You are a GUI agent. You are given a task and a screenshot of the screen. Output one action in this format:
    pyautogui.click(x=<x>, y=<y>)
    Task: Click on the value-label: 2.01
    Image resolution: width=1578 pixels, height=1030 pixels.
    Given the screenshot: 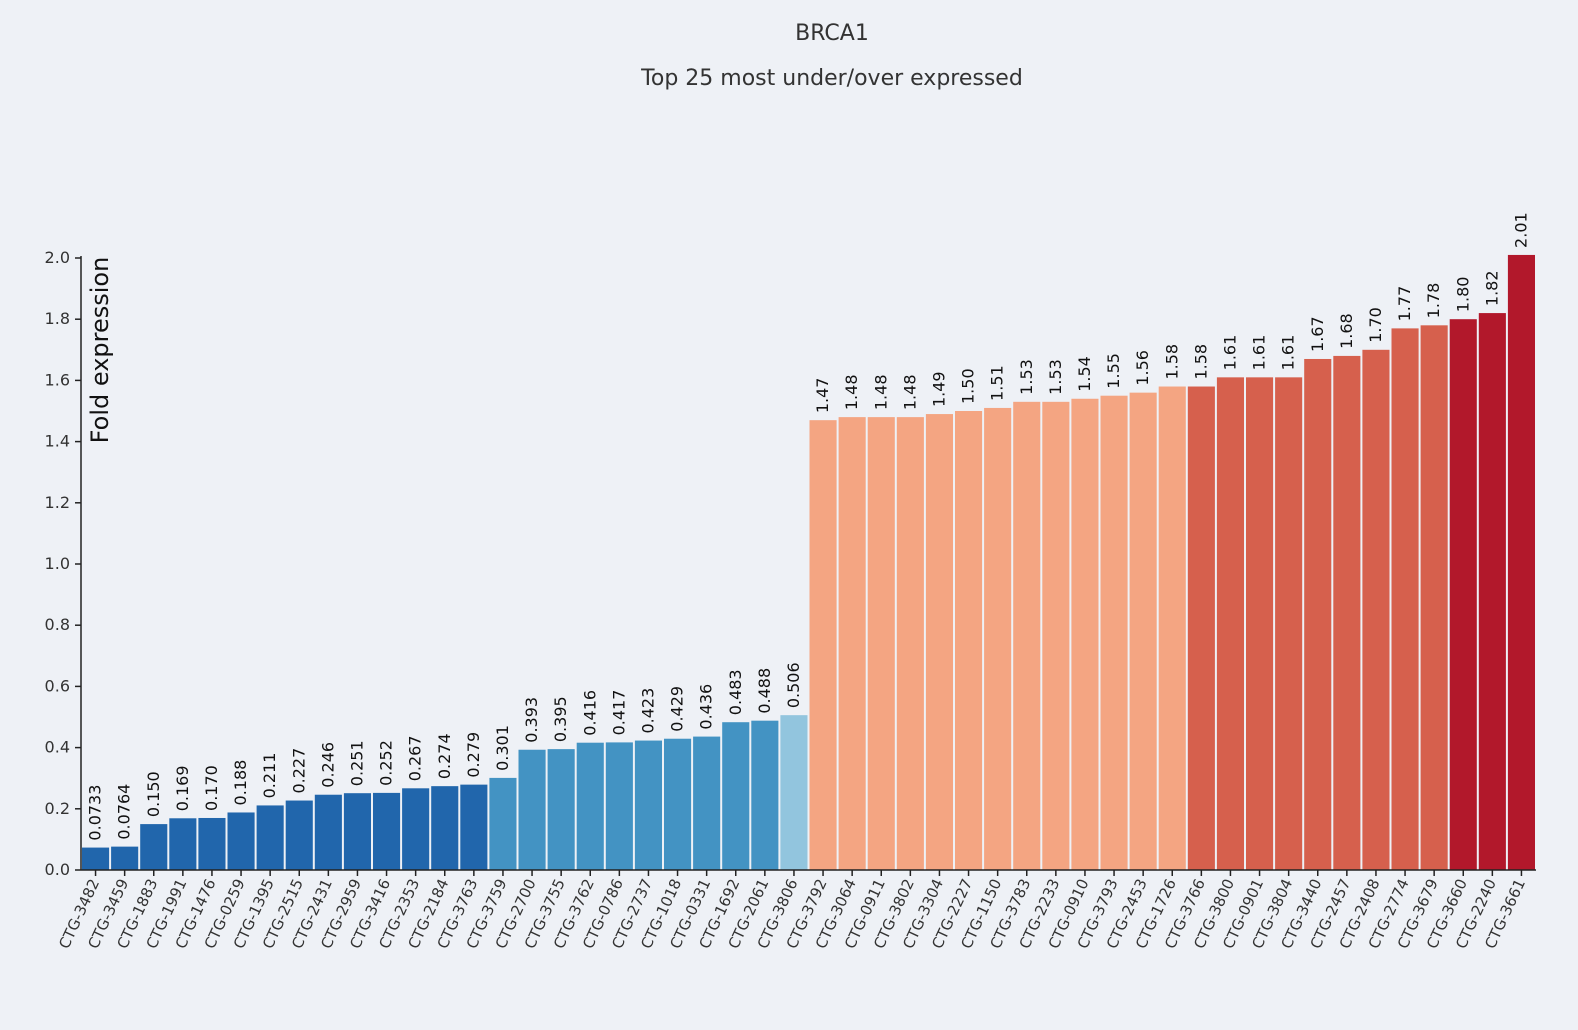 What is the action you would take?
    pyautogui.click(x=1520, y=230)
    